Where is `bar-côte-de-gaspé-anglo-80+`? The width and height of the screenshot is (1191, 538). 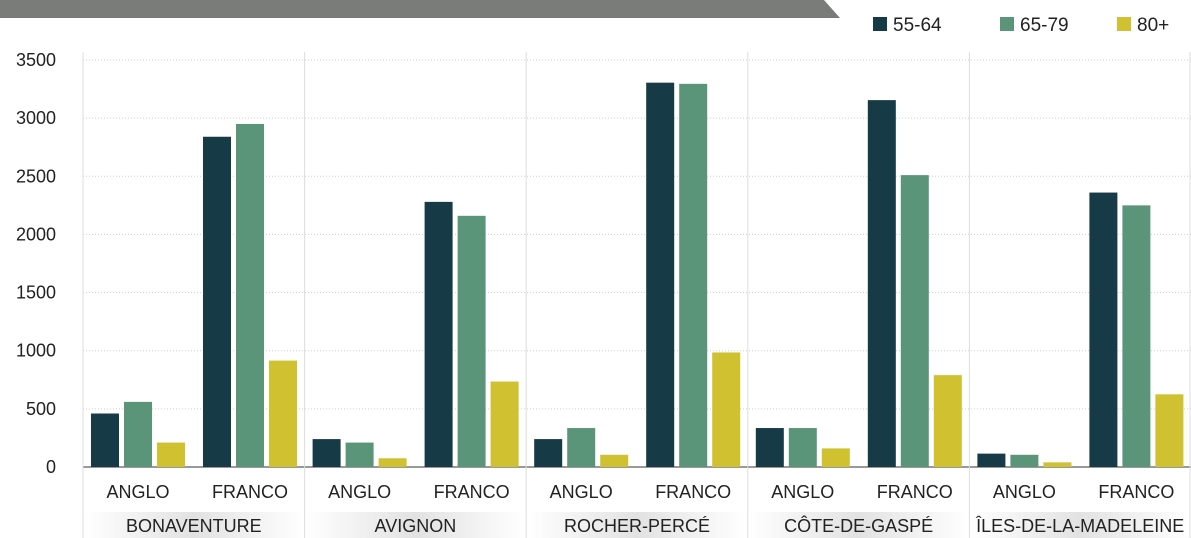 bar-côte-de-gaspé-anglo-80+ is located at coordinates (835, 457).